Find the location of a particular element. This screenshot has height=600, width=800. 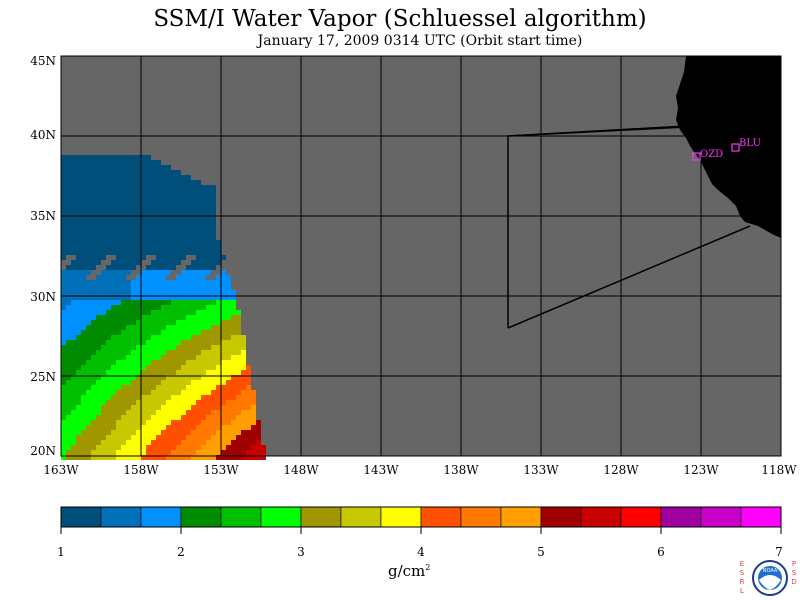

logo-letter: P is located at coordinates (794, 564).